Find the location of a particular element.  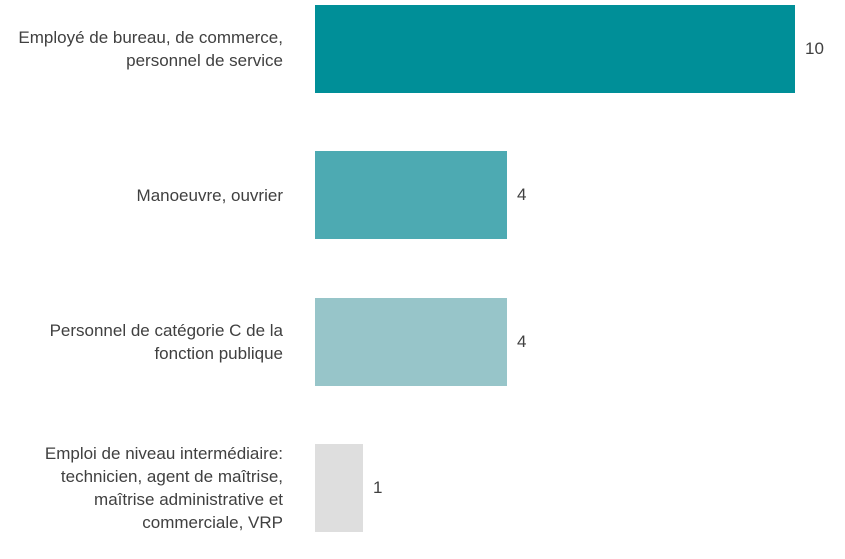

value-label: 10 is located at coordinates (814, 48).